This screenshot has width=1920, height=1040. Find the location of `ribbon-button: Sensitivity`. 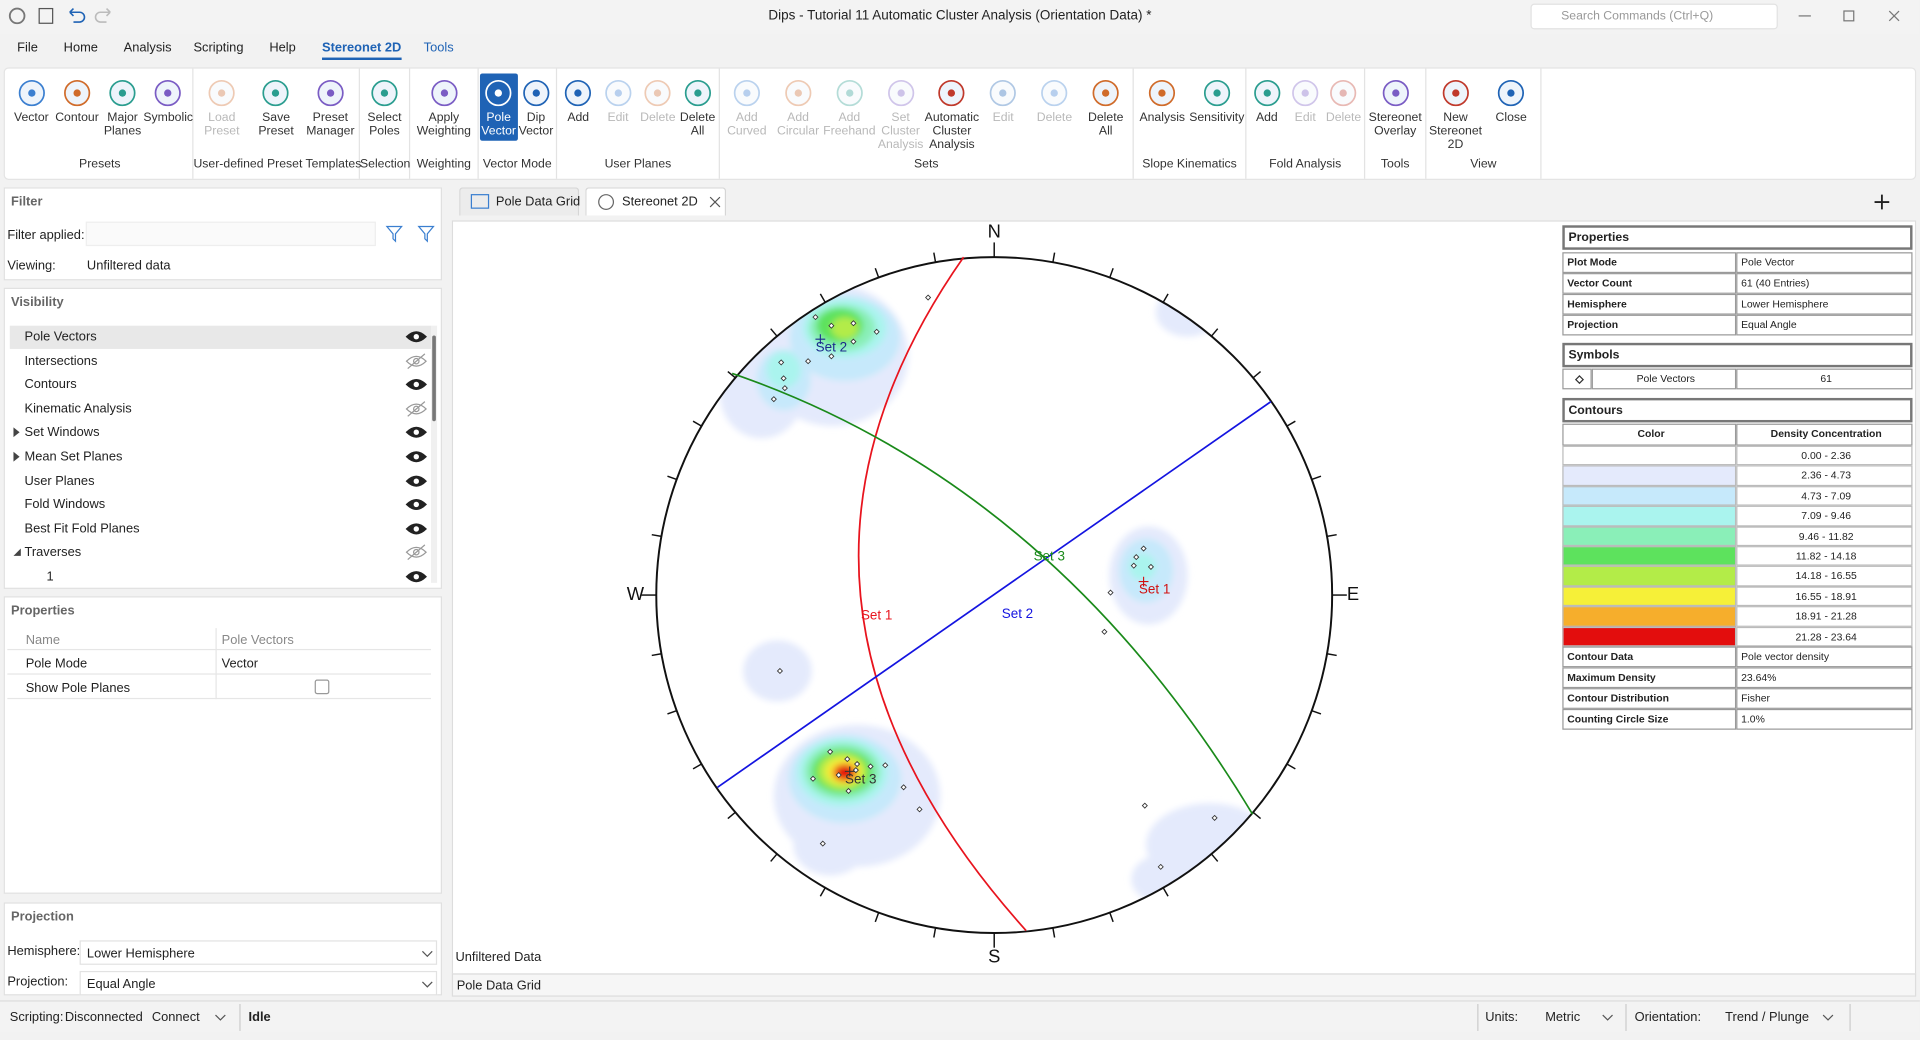

ribbon-button: Sensitivity is located at coordinates (1216, 100).